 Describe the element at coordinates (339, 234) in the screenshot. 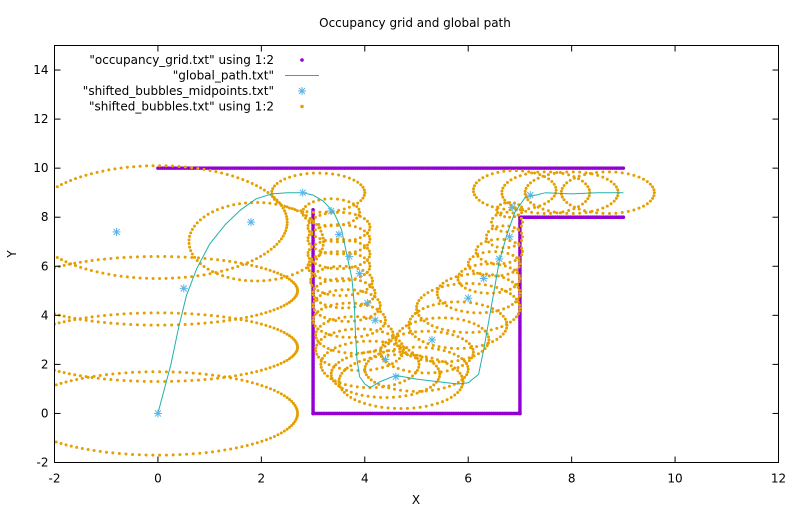

I see `star-stroke` at that location.